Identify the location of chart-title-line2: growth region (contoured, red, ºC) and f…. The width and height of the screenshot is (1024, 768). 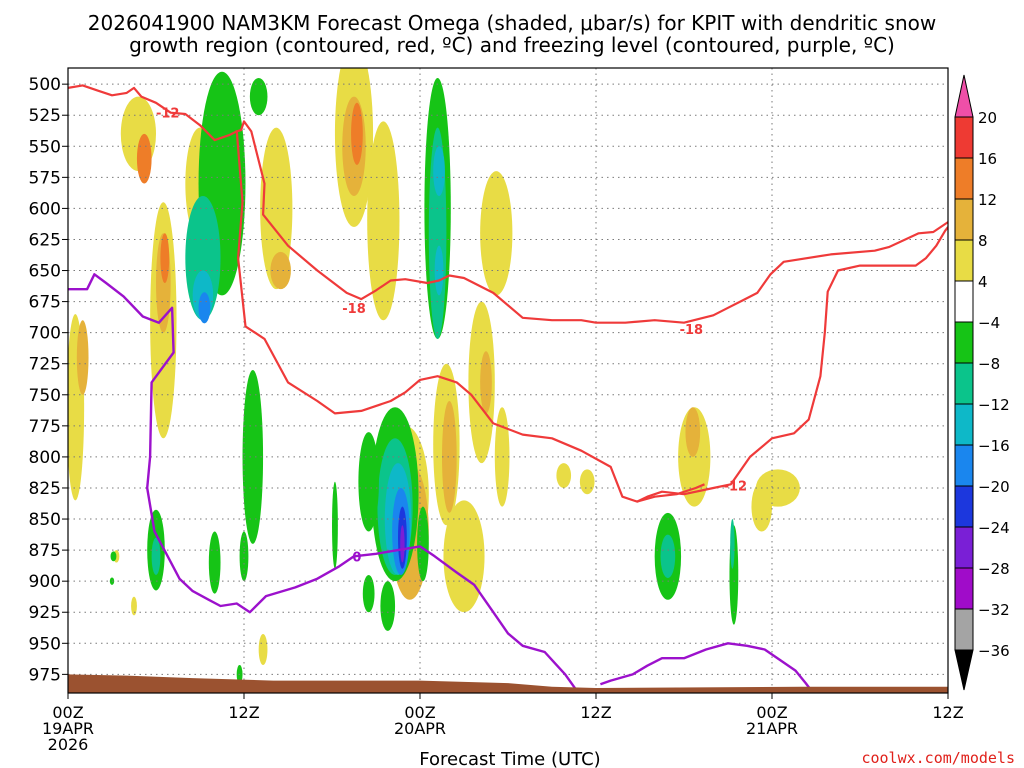
(512, 45).